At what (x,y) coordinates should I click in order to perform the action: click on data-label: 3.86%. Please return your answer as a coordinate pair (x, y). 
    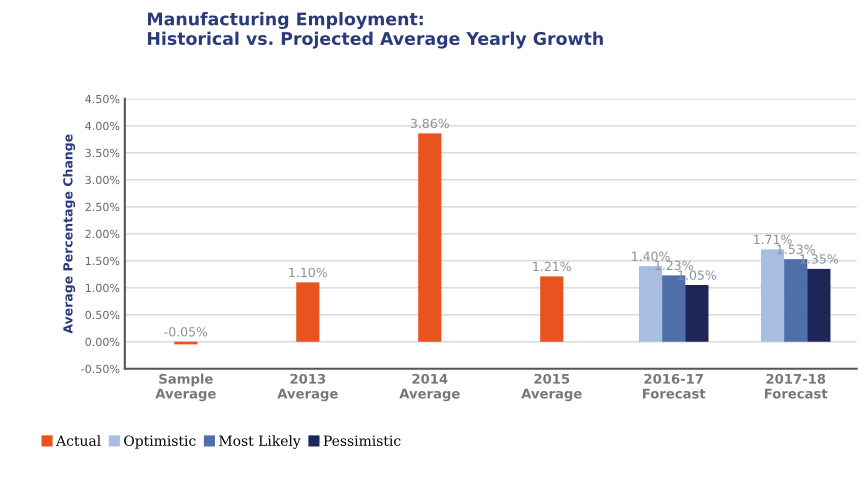
    Looking at the image, I should click on (429, 123).